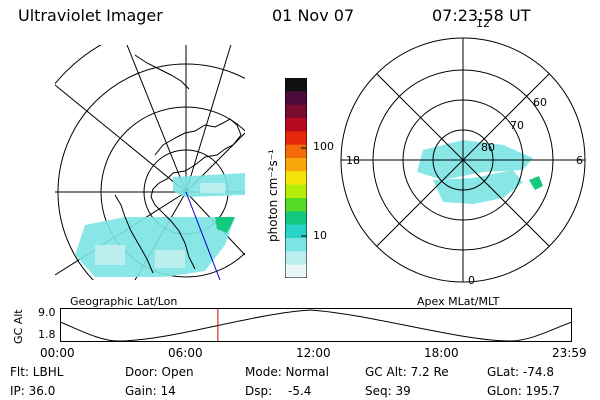 This screenshot has height=400, width=600. Describe the element at coordinates (407, 372) in the screenshot. I see `status-gc-alt: GC Alt: 7.2 Re` at that location.